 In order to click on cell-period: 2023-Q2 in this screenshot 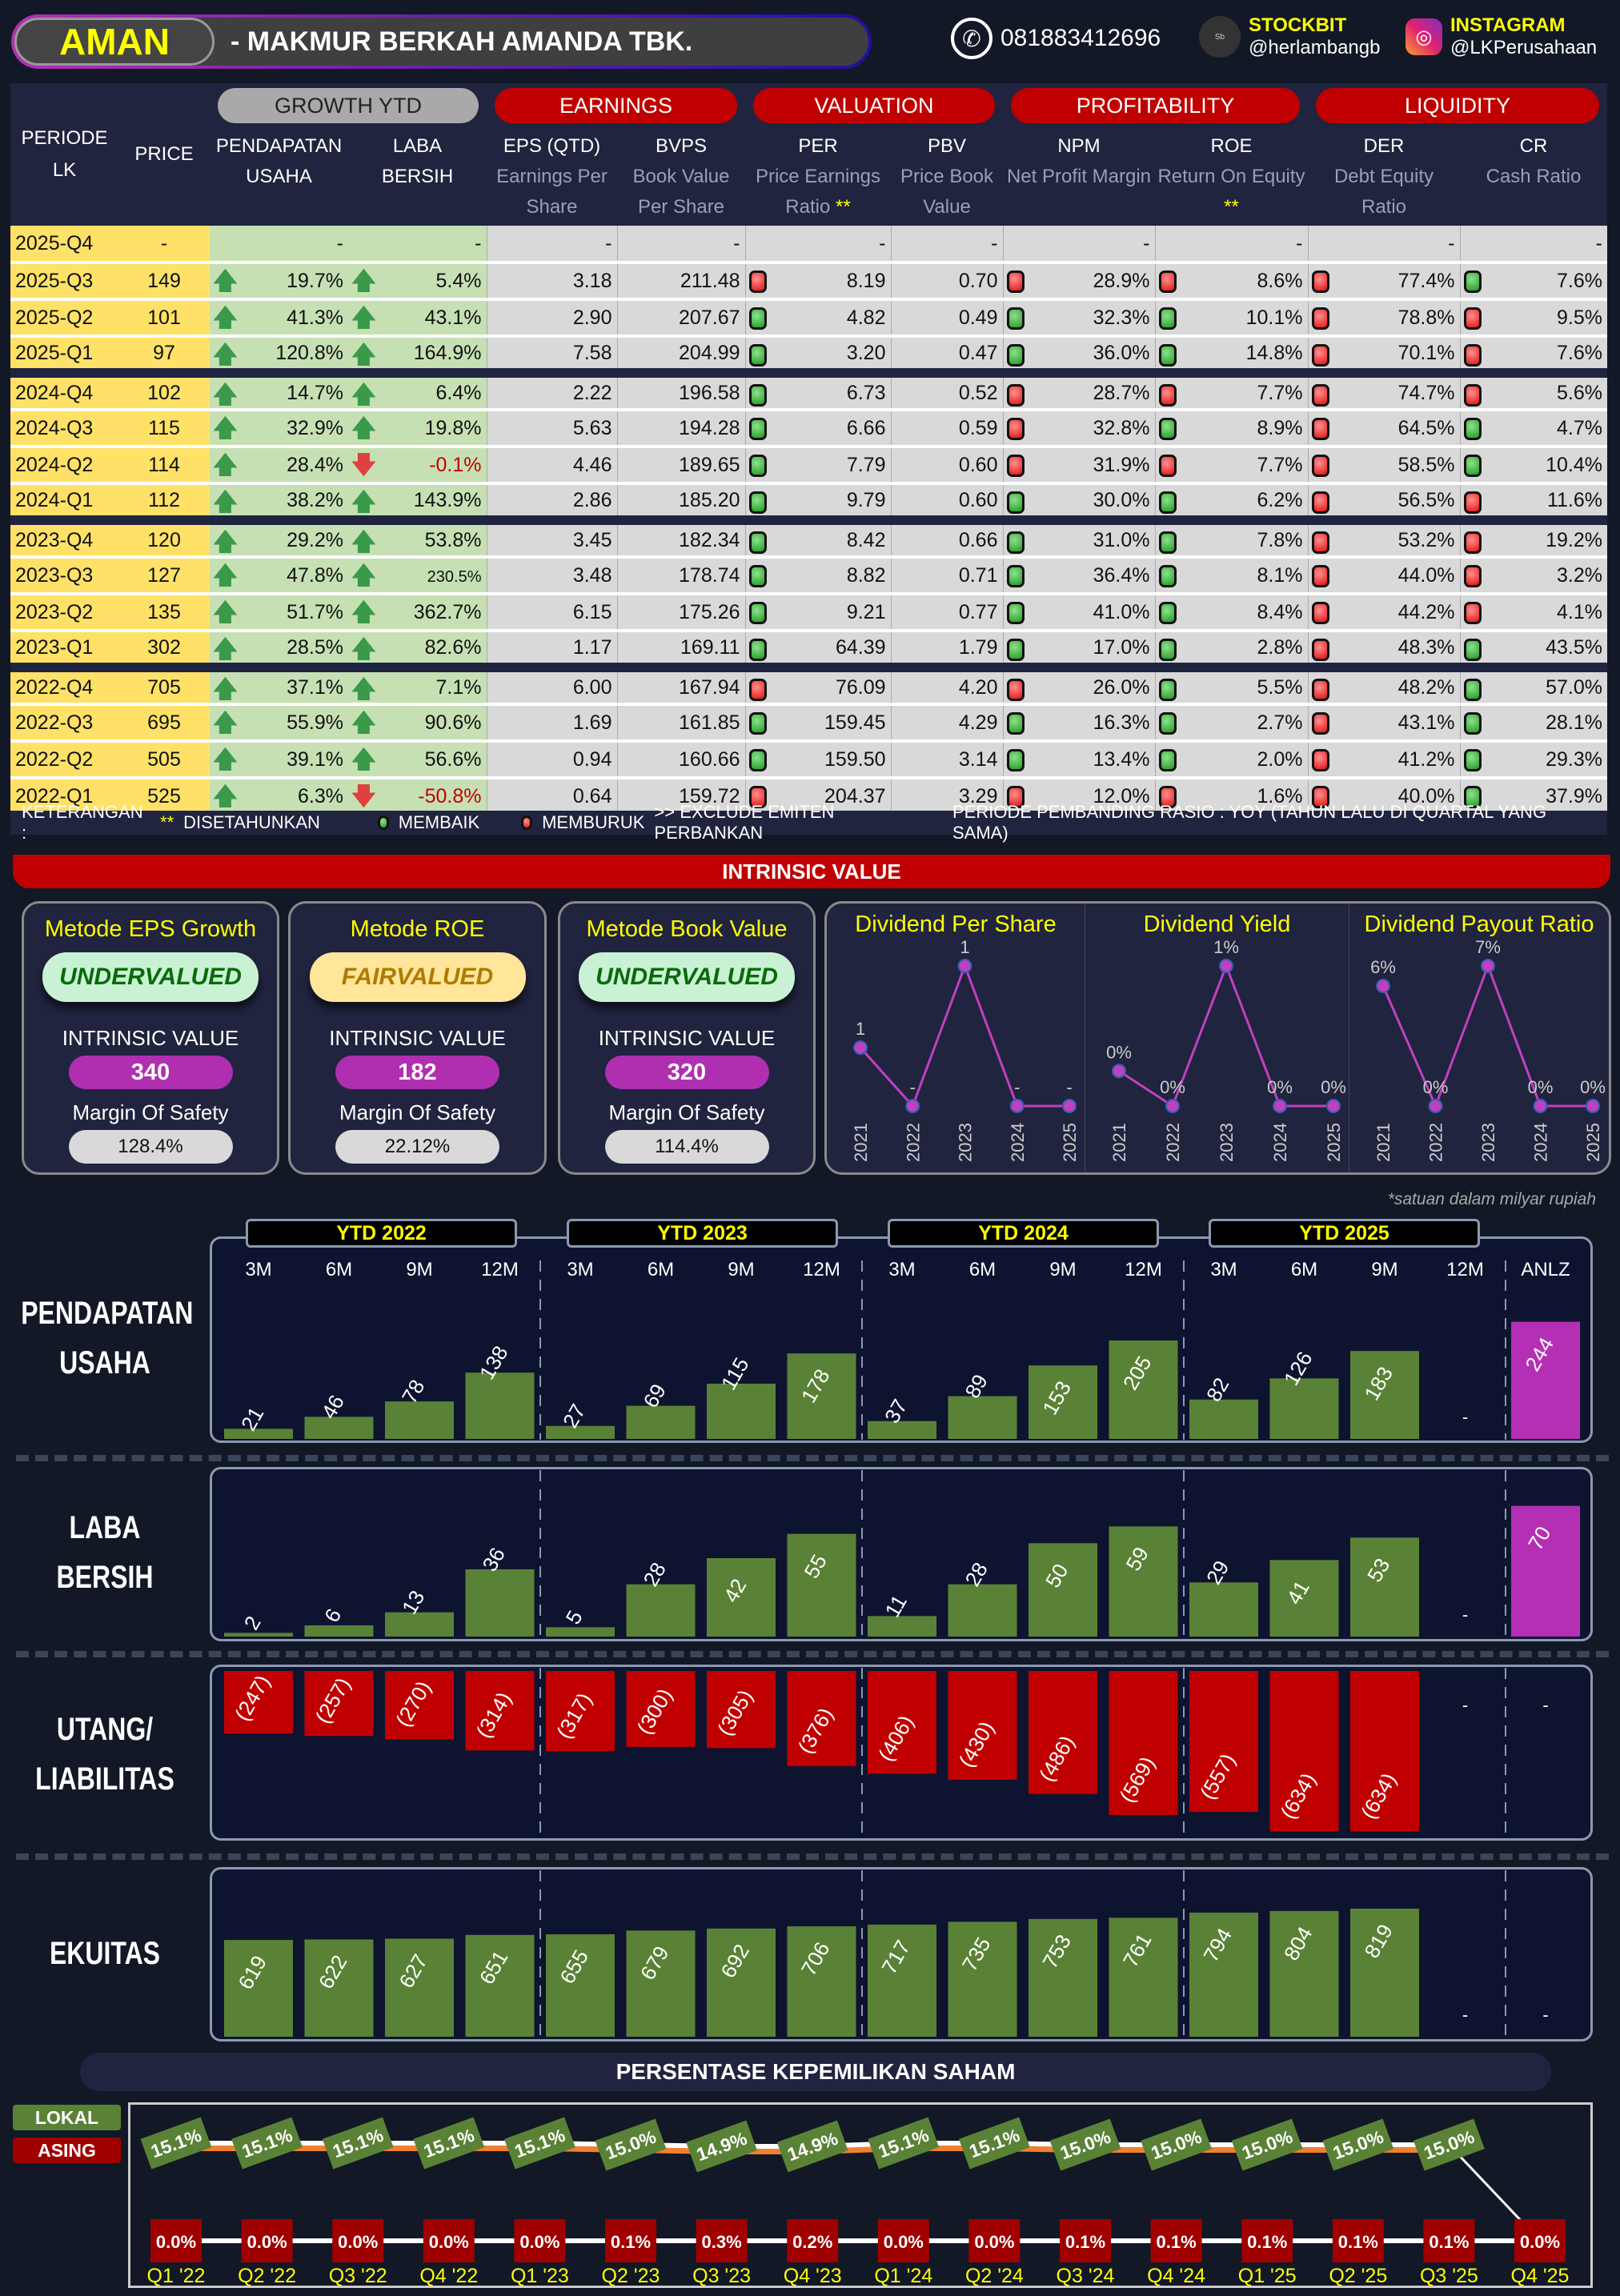, I will do `click(64, 613)`.